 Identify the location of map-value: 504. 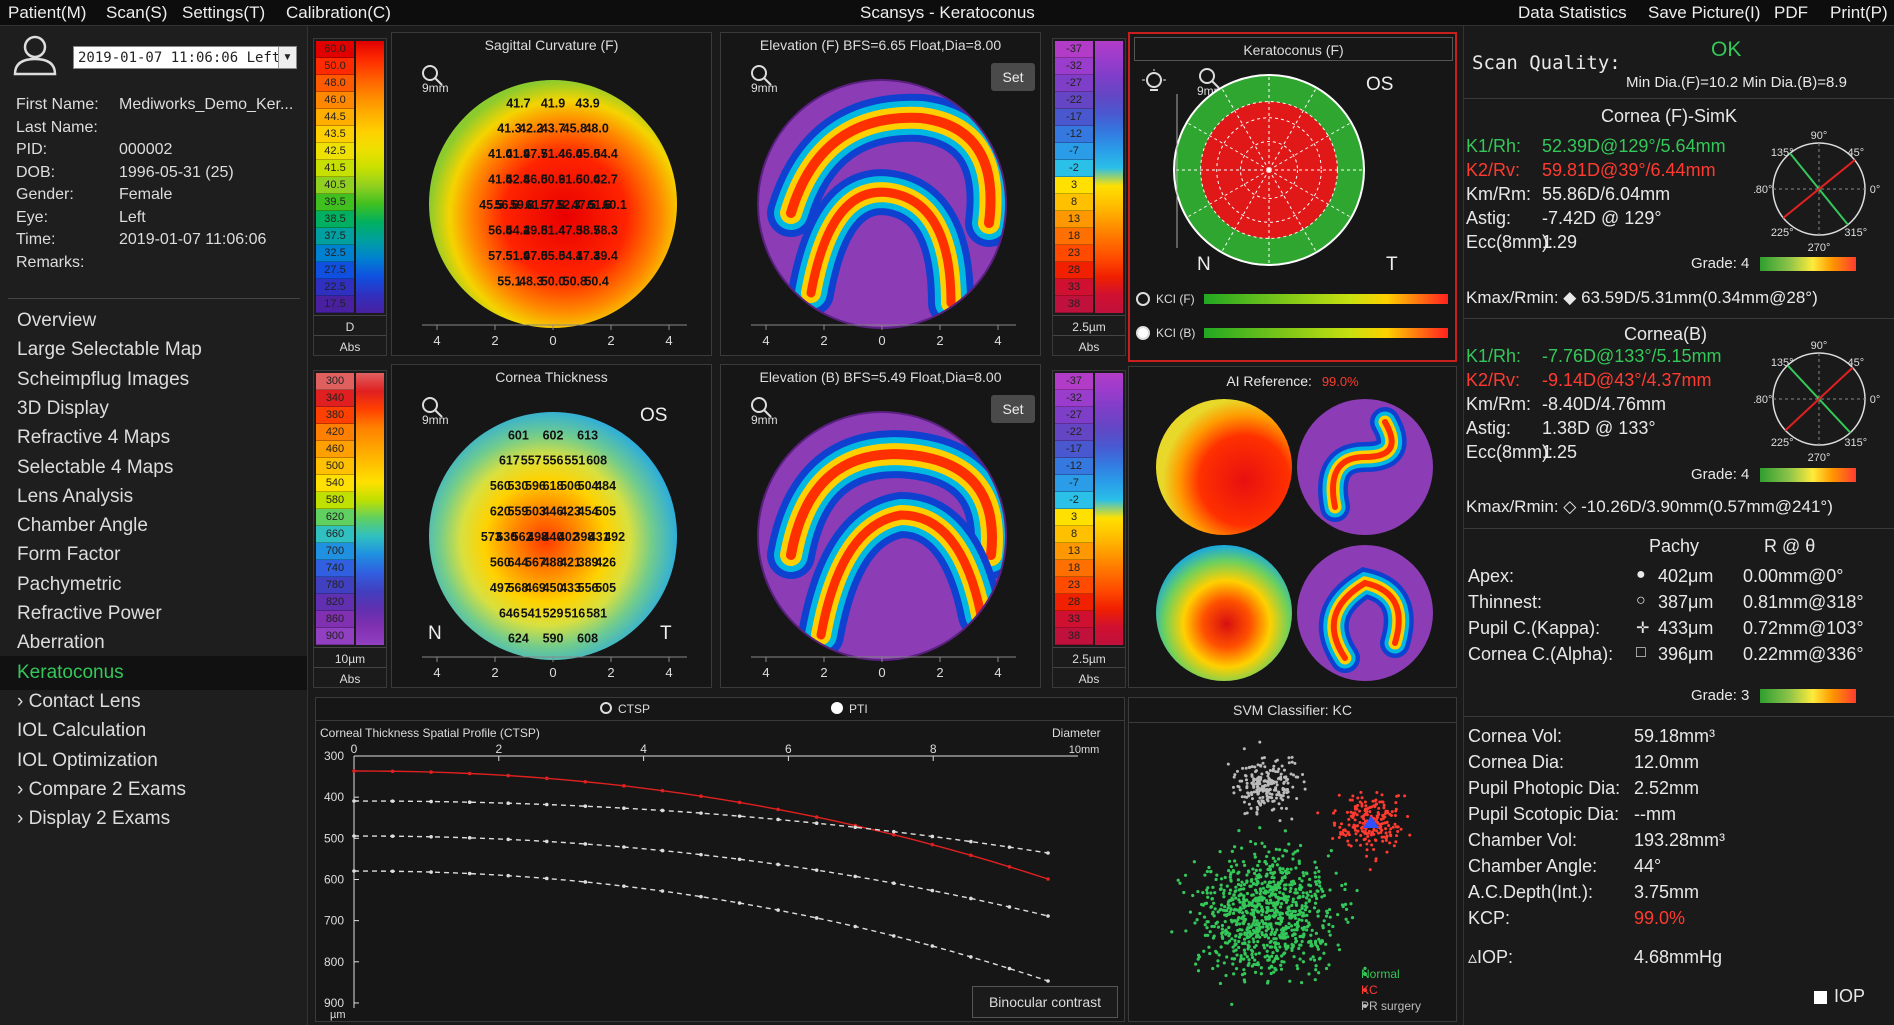
(588, 486).